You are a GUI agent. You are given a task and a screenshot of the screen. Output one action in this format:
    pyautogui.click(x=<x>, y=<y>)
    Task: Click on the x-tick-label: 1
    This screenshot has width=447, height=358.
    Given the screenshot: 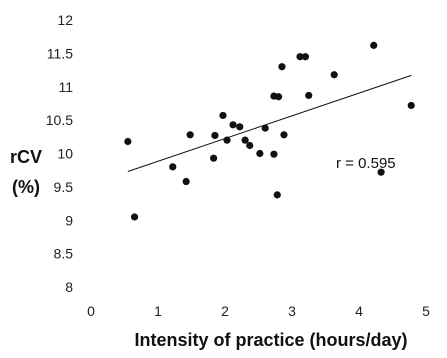 What is the action you would take?
    pyautogui.click(x=158, y=311)
    